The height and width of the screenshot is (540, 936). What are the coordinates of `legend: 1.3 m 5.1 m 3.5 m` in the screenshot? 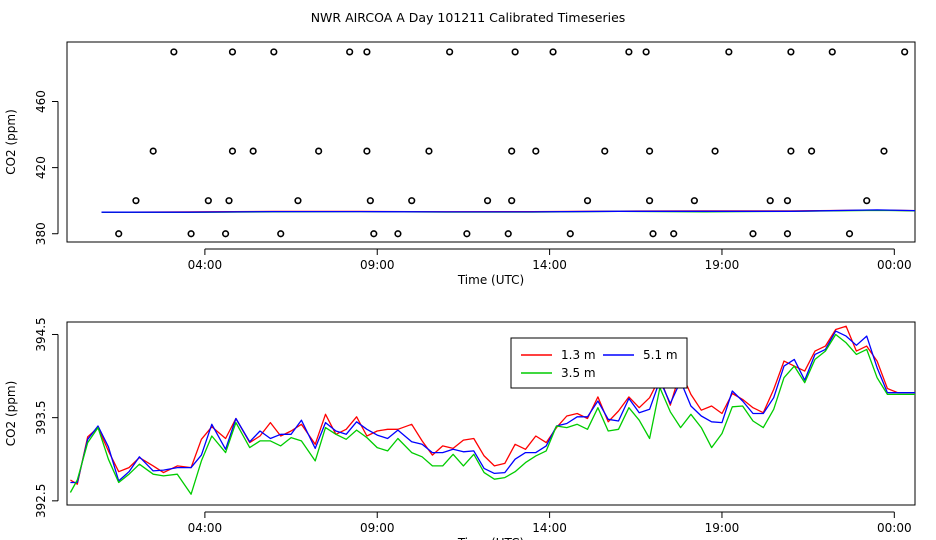 It's located at (599, 363).